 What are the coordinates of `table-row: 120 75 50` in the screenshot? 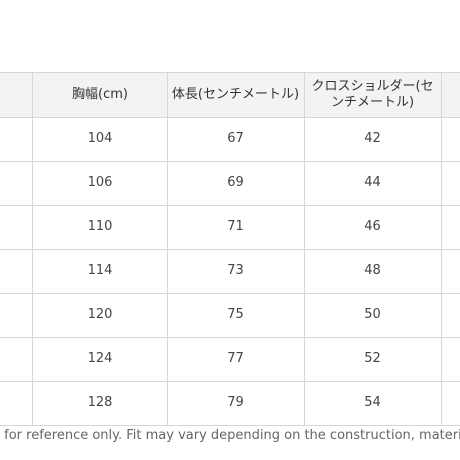 It's located at (230, 315).